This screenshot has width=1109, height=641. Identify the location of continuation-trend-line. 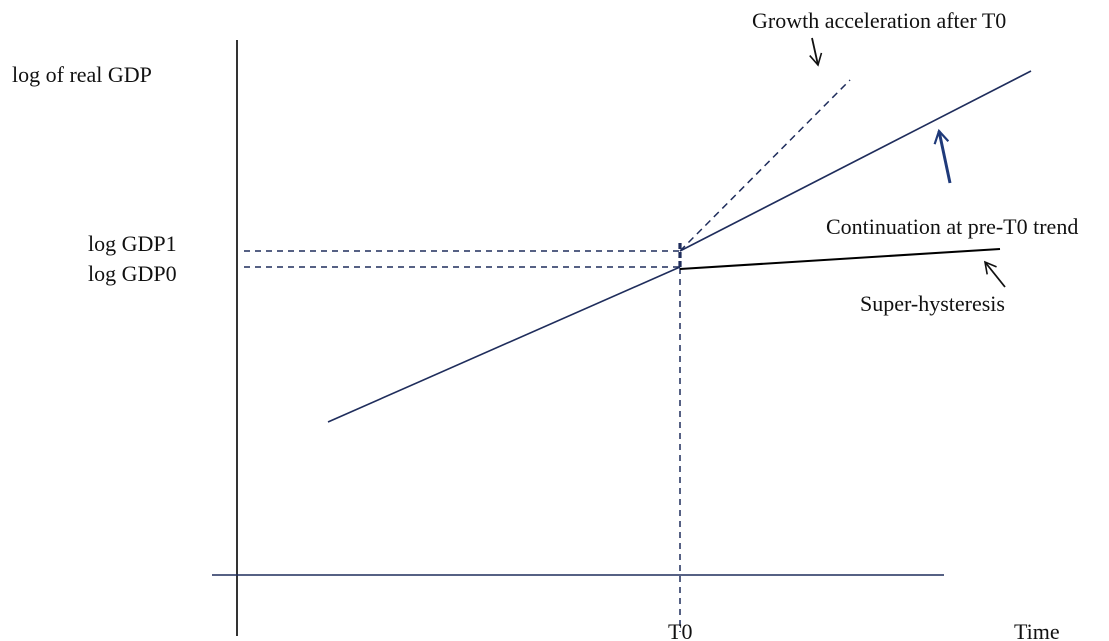
(855, 161).